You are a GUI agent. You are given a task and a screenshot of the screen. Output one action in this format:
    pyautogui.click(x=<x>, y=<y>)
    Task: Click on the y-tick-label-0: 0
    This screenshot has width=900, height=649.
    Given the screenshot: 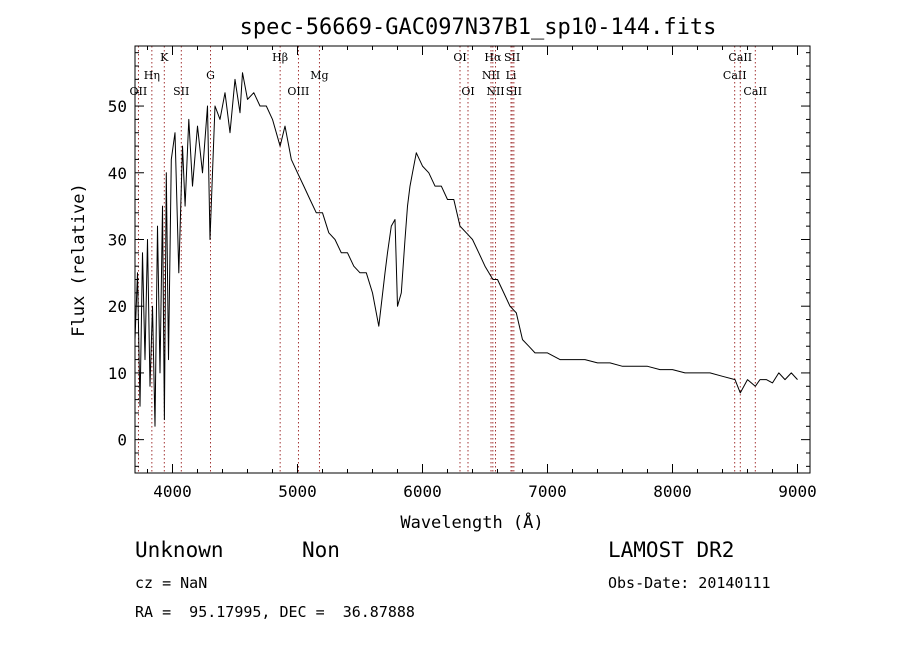 What is the action you would take?
    pyautogui.click(x=122, y=440)
    